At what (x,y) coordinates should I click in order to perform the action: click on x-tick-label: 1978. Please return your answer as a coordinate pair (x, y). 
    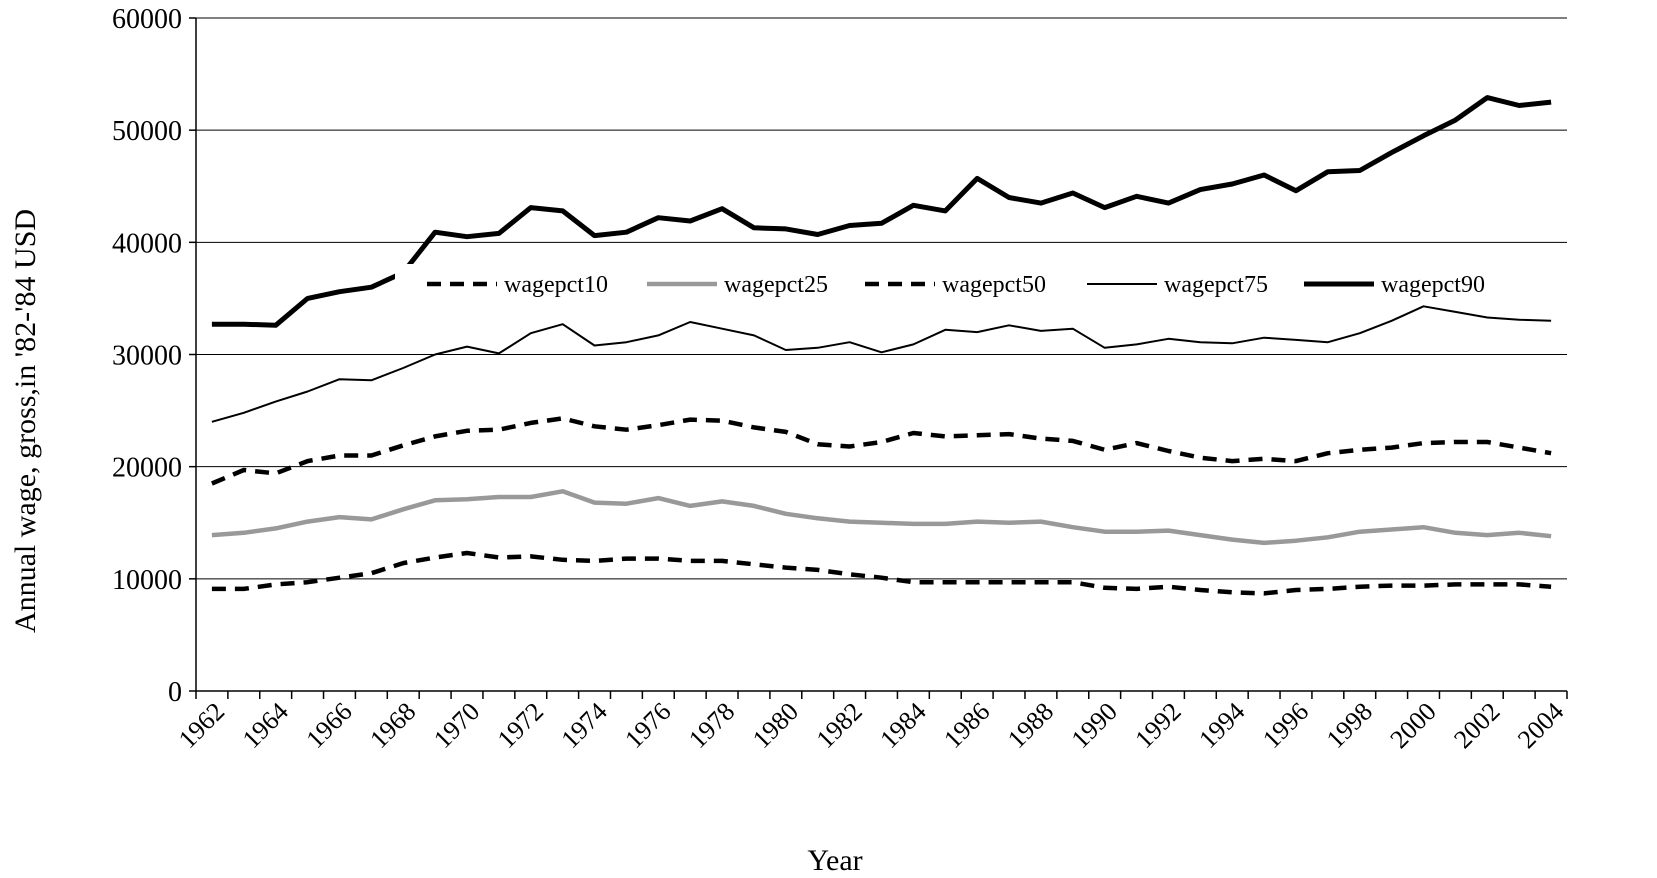
    Looking at the image, I should click on (711, 725).